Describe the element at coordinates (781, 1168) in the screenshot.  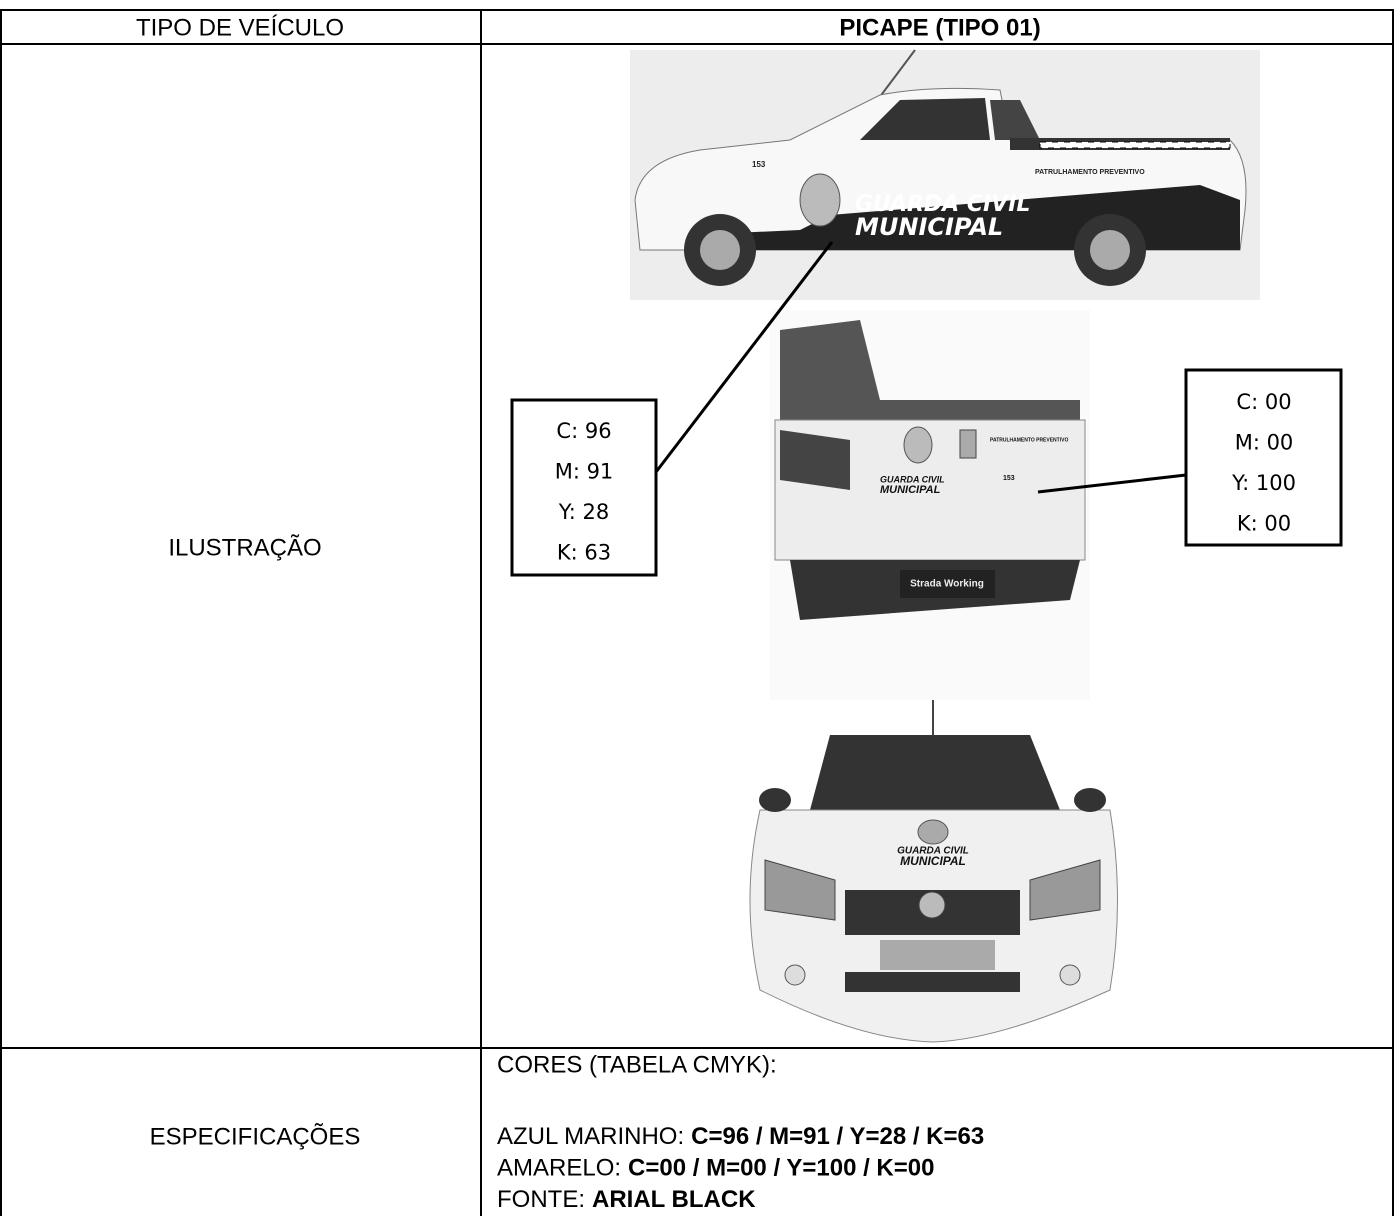
I see `spec-value: C=00 / M=00 / Y=100 / K=00` at that location.